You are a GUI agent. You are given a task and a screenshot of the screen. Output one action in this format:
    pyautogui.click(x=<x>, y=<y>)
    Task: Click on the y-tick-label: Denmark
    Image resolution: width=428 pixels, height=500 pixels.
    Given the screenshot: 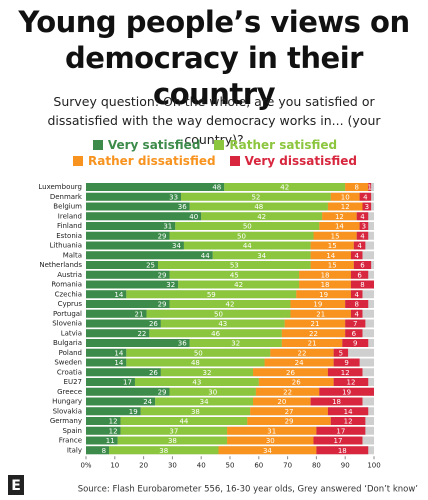 What is the action you would take?
    pyautogui.click(x=66, y=197)
    